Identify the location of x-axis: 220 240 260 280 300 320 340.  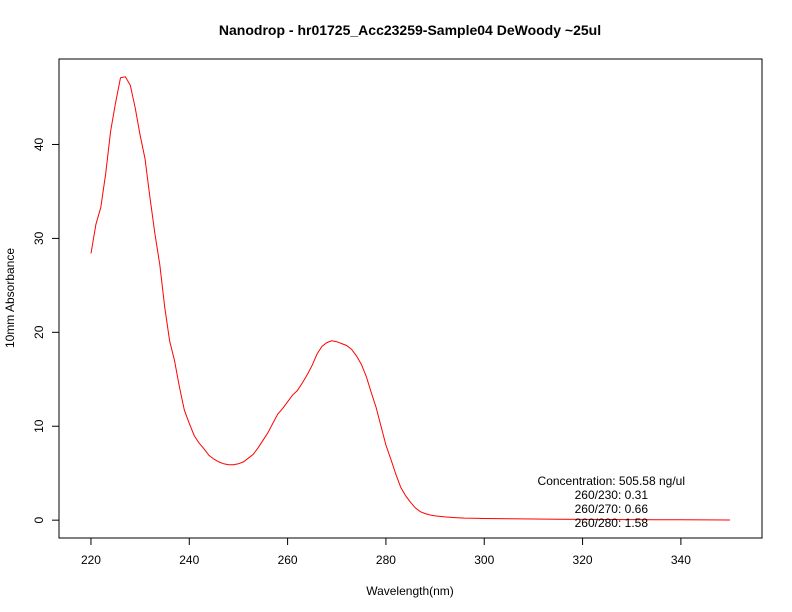
(386, 552).